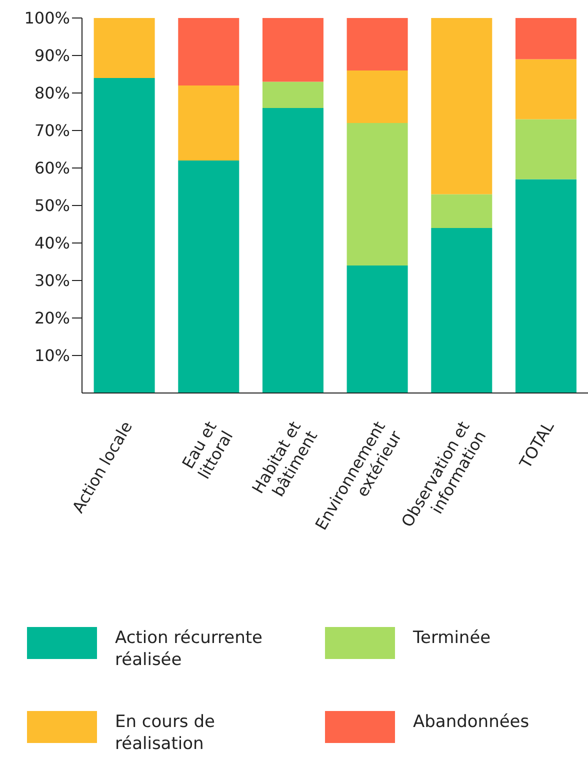 Image resolution: width=588 pixels, height=758 pixels. Describe the element at coordinates (52, 93) in the screenshot. I see `y-tick-label: 80%` at that location.